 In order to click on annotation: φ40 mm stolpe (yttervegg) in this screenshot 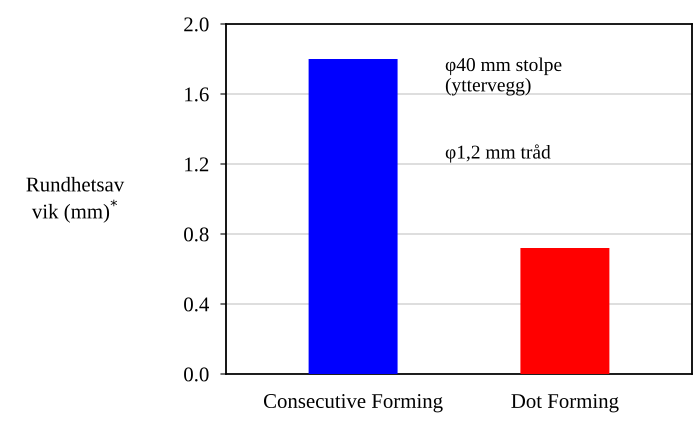, I will do `click(504, 76)`.